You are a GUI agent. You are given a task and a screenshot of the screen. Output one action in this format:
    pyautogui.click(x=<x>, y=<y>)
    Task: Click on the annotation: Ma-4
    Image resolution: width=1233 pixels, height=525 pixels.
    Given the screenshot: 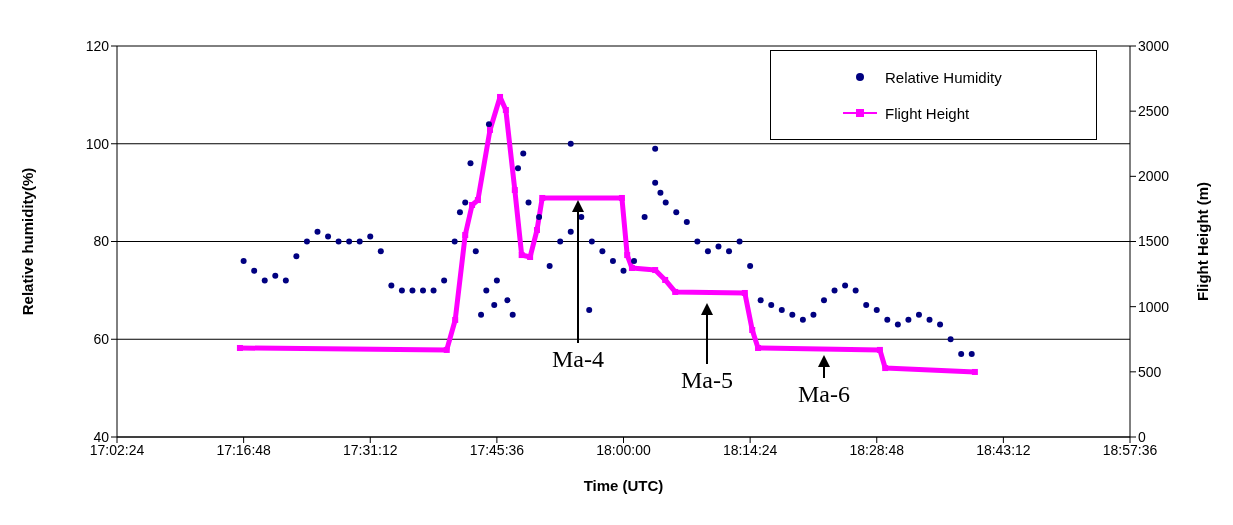 What is the action you would take?
    pyautogui.click(x=578, y=359)
    